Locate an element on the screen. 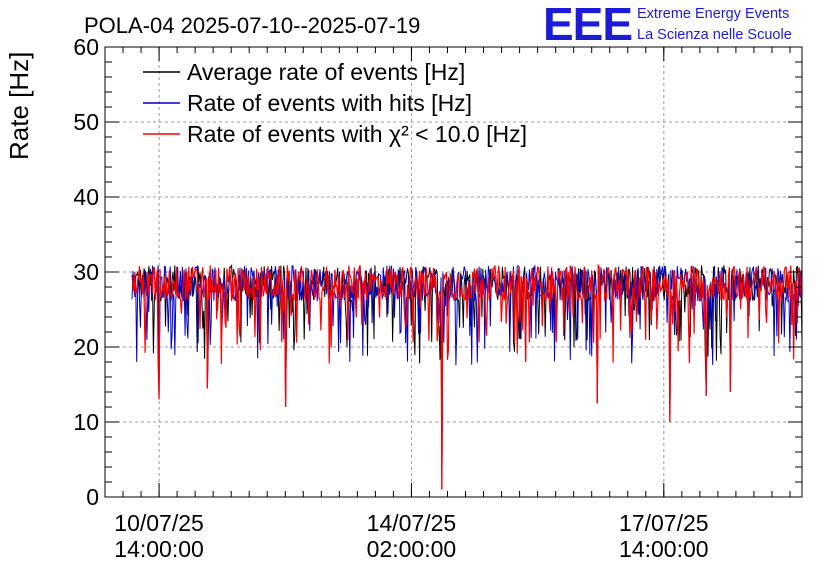 This screenshot has width=836, height=572. logo-line-2: La Scienza nelle Scuole is located at coordinates (714, 35).